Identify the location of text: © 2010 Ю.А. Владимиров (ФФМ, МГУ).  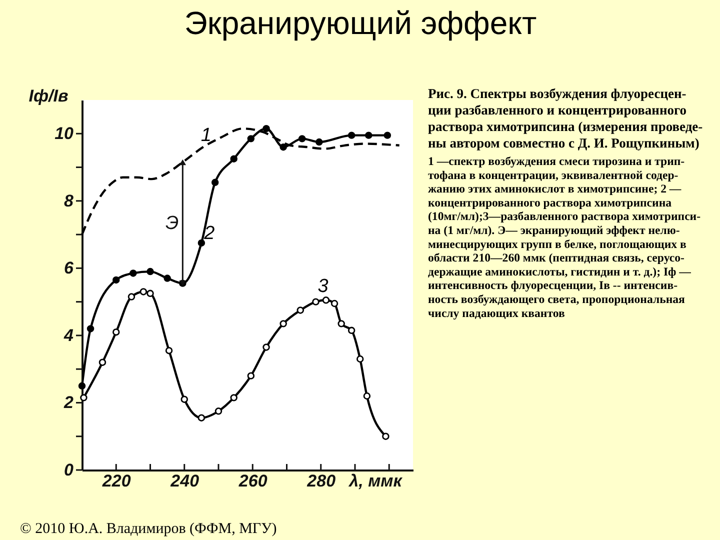
(148, 529).